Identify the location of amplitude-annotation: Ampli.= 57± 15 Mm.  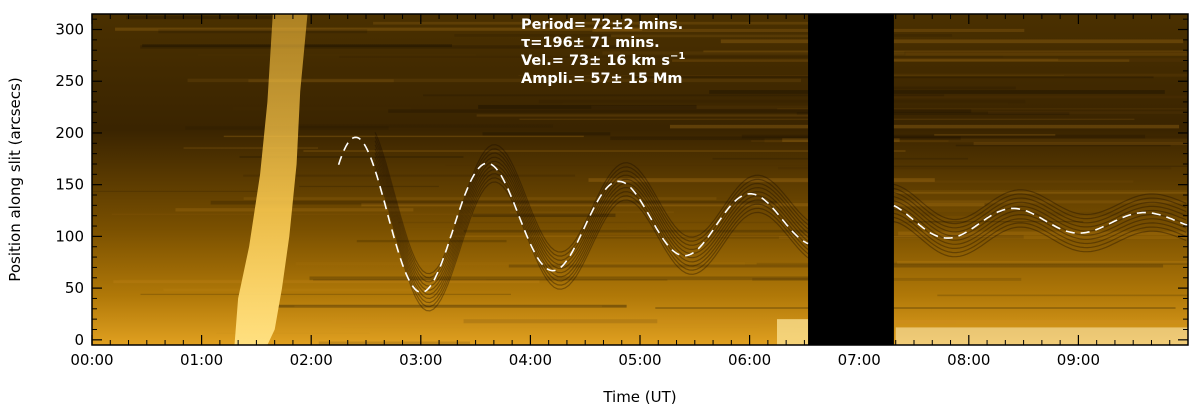
(602, 79).